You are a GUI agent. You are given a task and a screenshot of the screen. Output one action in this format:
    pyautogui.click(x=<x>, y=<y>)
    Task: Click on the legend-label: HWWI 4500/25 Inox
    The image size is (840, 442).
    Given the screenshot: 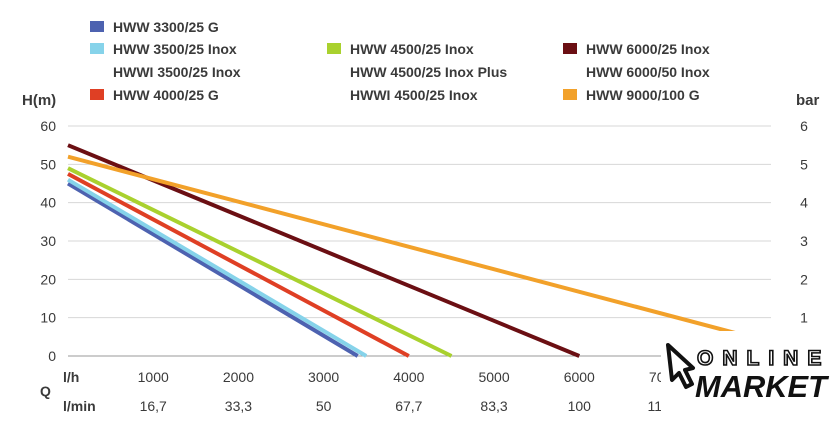 What is the action you would take?
    pyautogui.click(x=414, y=95)
    